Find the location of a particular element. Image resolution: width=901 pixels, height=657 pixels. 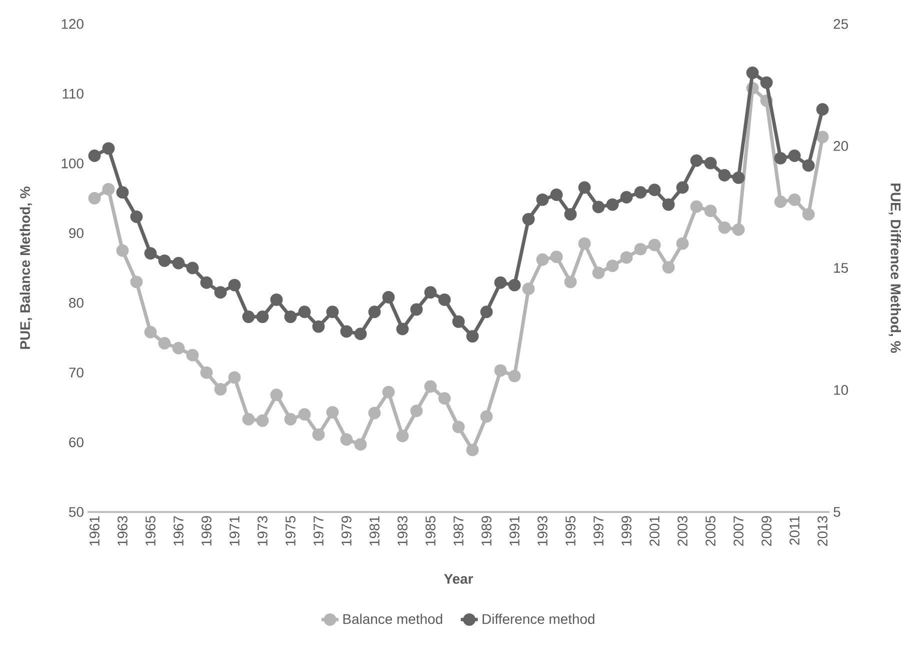

y2-tick-label: 25 is located at coordinates (841, 24).